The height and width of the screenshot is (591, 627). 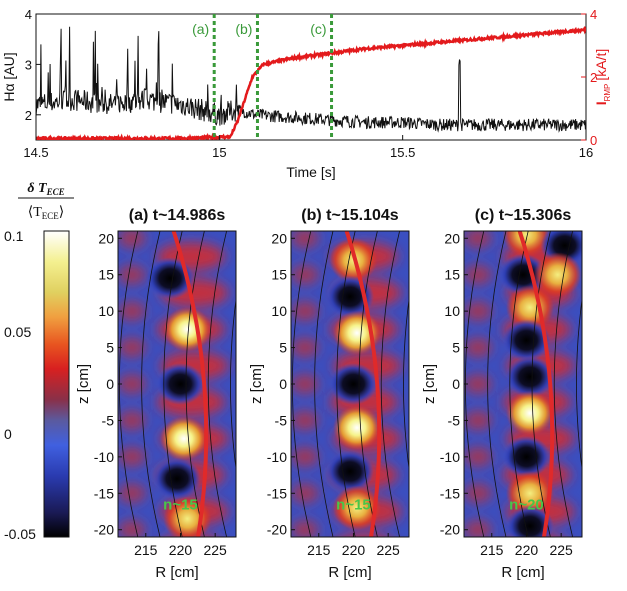 I want to click on y-left-tick-label: 3, so click(x=28, y=64).